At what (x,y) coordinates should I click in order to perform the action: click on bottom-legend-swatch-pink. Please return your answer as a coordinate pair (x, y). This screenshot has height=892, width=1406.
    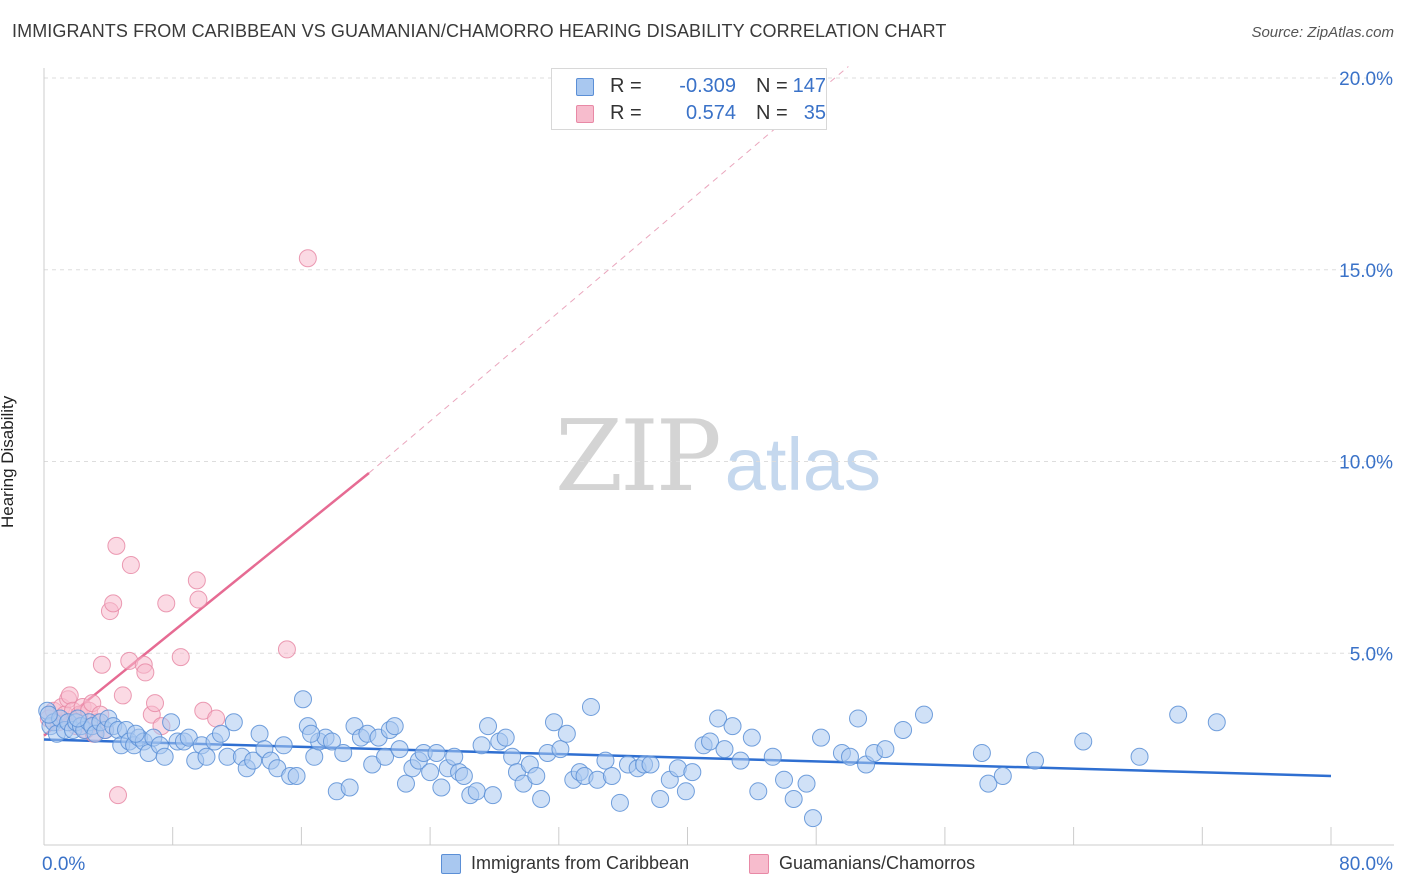
    Looking at the image, I should click on (759, 864).